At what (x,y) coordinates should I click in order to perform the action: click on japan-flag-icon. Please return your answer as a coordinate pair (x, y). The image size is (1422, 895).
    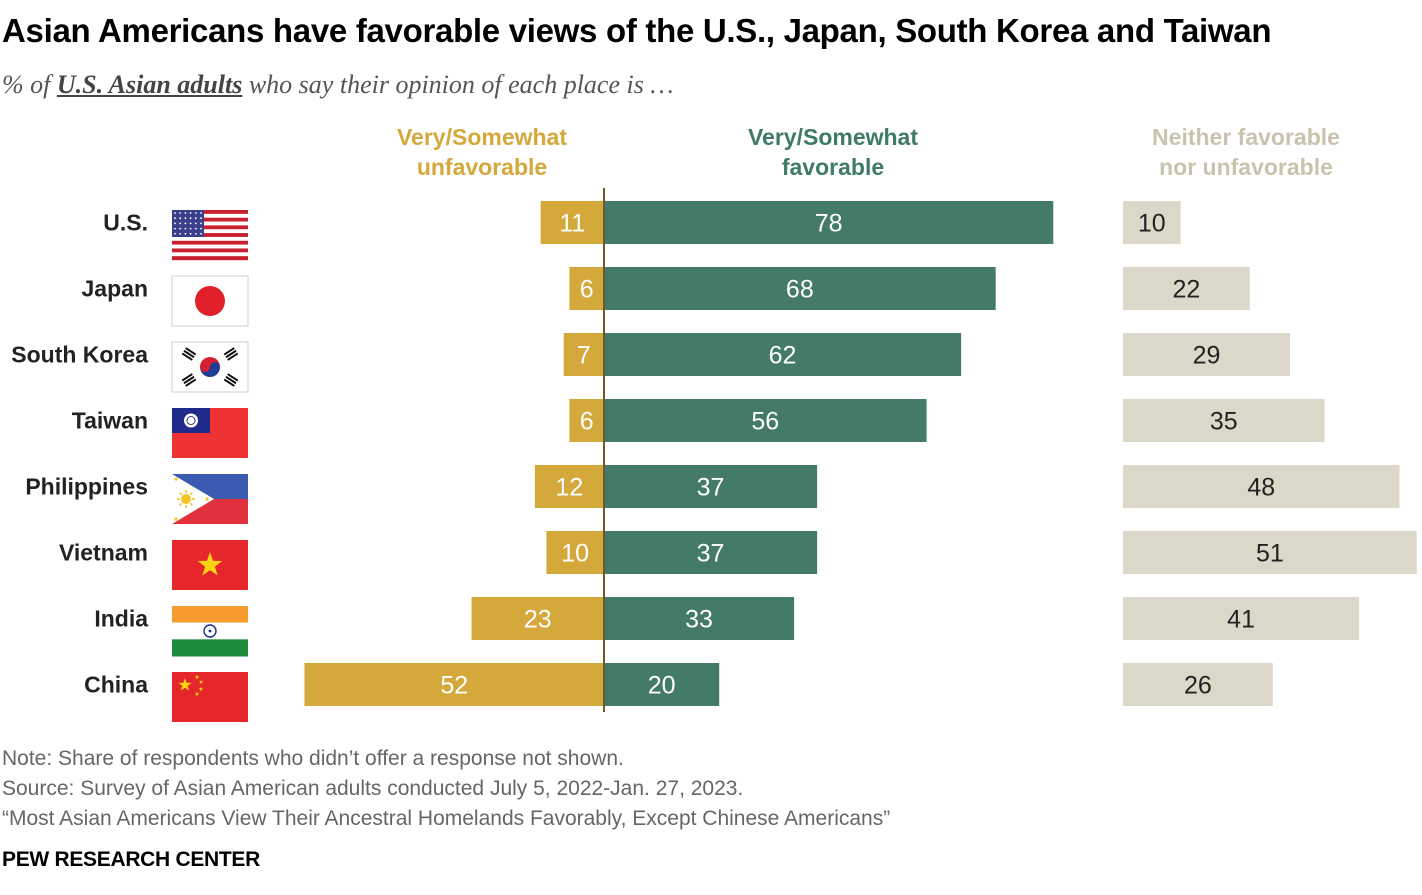
    Looking at the image, I should click on (210, 301).